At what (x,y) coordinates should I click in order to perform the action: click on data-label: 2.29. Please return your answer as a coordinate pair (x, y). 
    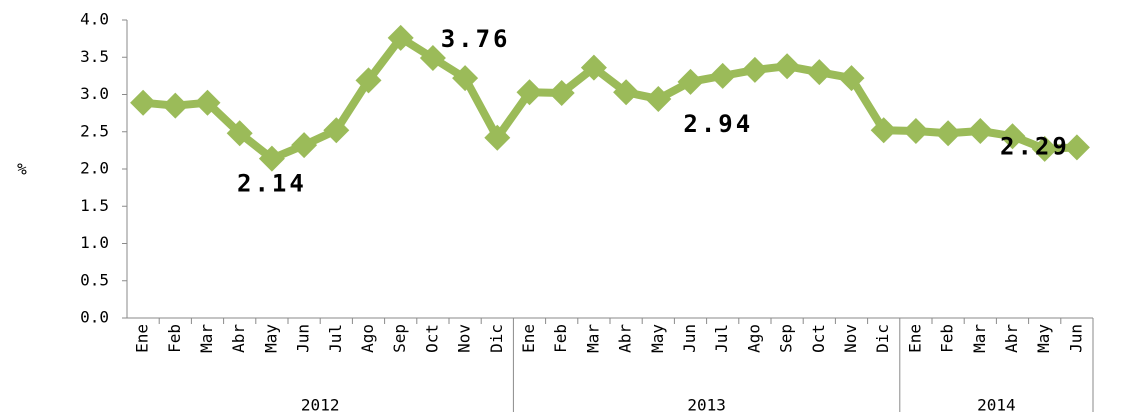
    Looking at the image, I should click on (1035, 146).